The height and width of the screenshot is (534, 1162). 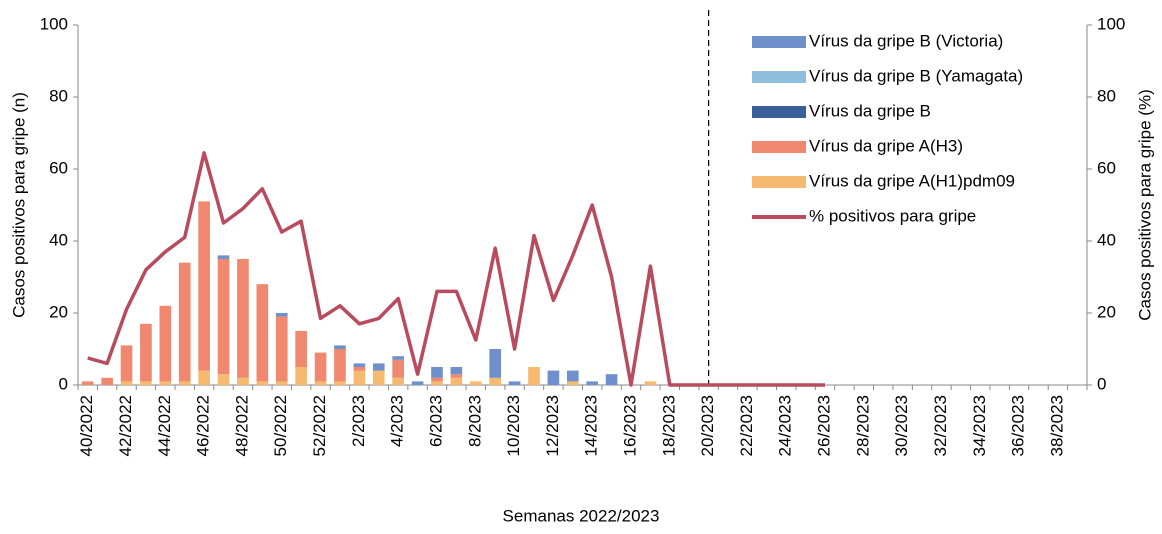 I want to click on y-tick-label: 0, so click(x=63, y=383).